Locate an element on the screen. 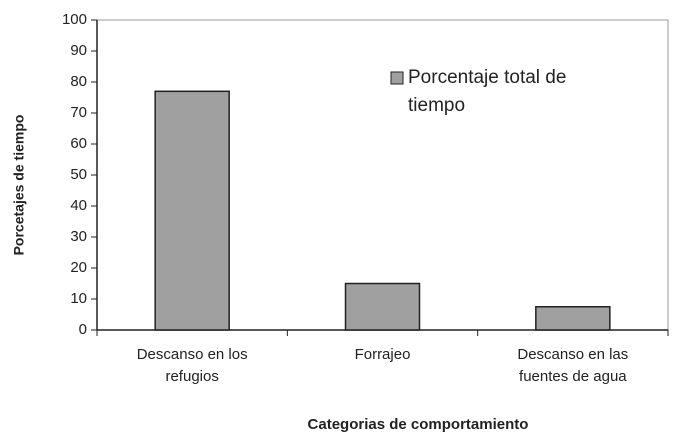 The image size is (673, 439). y-tick-label: 80 is located at coordinates (78, 81).